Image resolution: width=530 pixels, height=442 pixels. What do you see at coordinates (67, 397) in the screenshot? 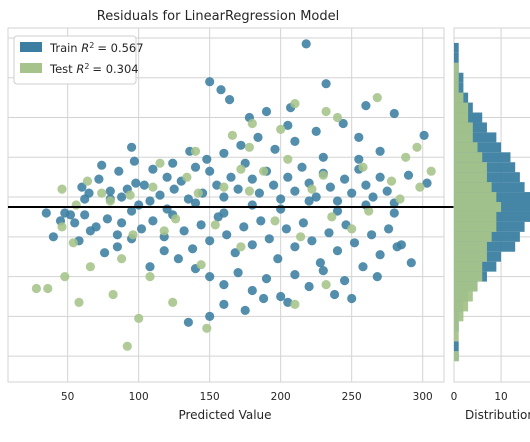
I see `x-tick-label-0: 50` at bounding box center [67, 397].